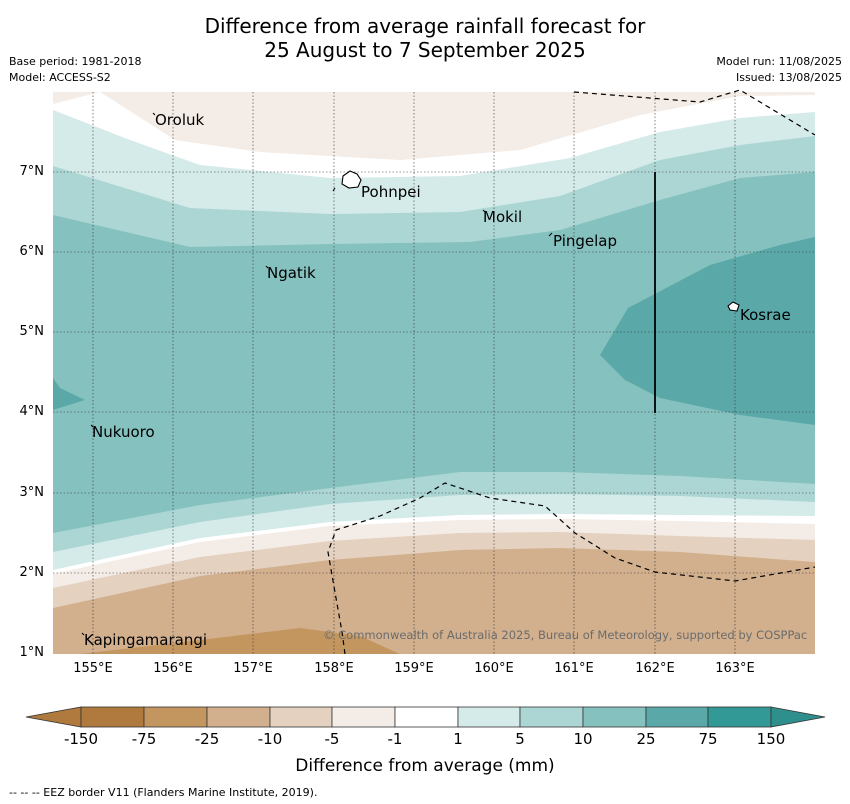 This screenshot has width=850, height=804. What do you see at coordinates (391, 192) in the screenshot?
I see `place-label-pohnpei: Pohnpei` at bounding box center [391, 192].